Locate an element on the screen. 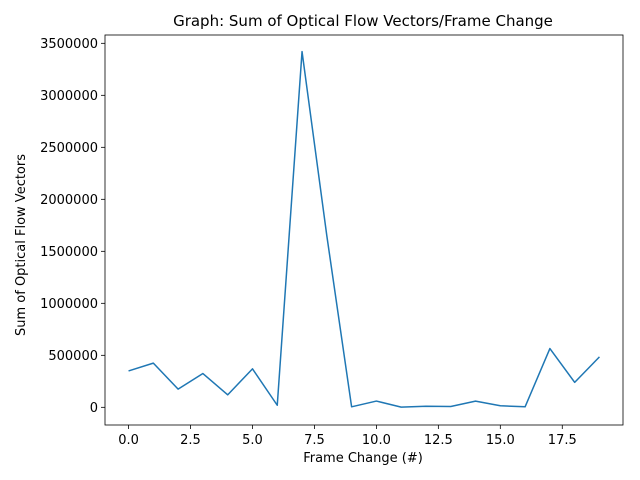 This screenshot has width=640, height=480. y-tick-label: 1500000 is located at coordinates (69, 252).